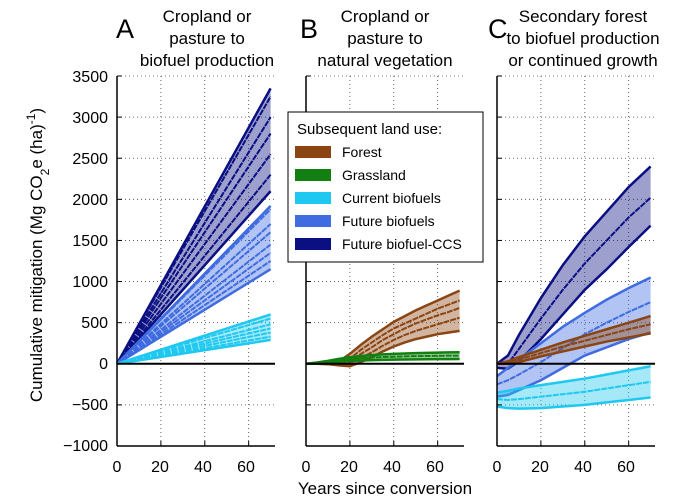  Describe the element at coordinates (85, 446) in the screenshot. I see `y-tick-label: −1000` at that location.